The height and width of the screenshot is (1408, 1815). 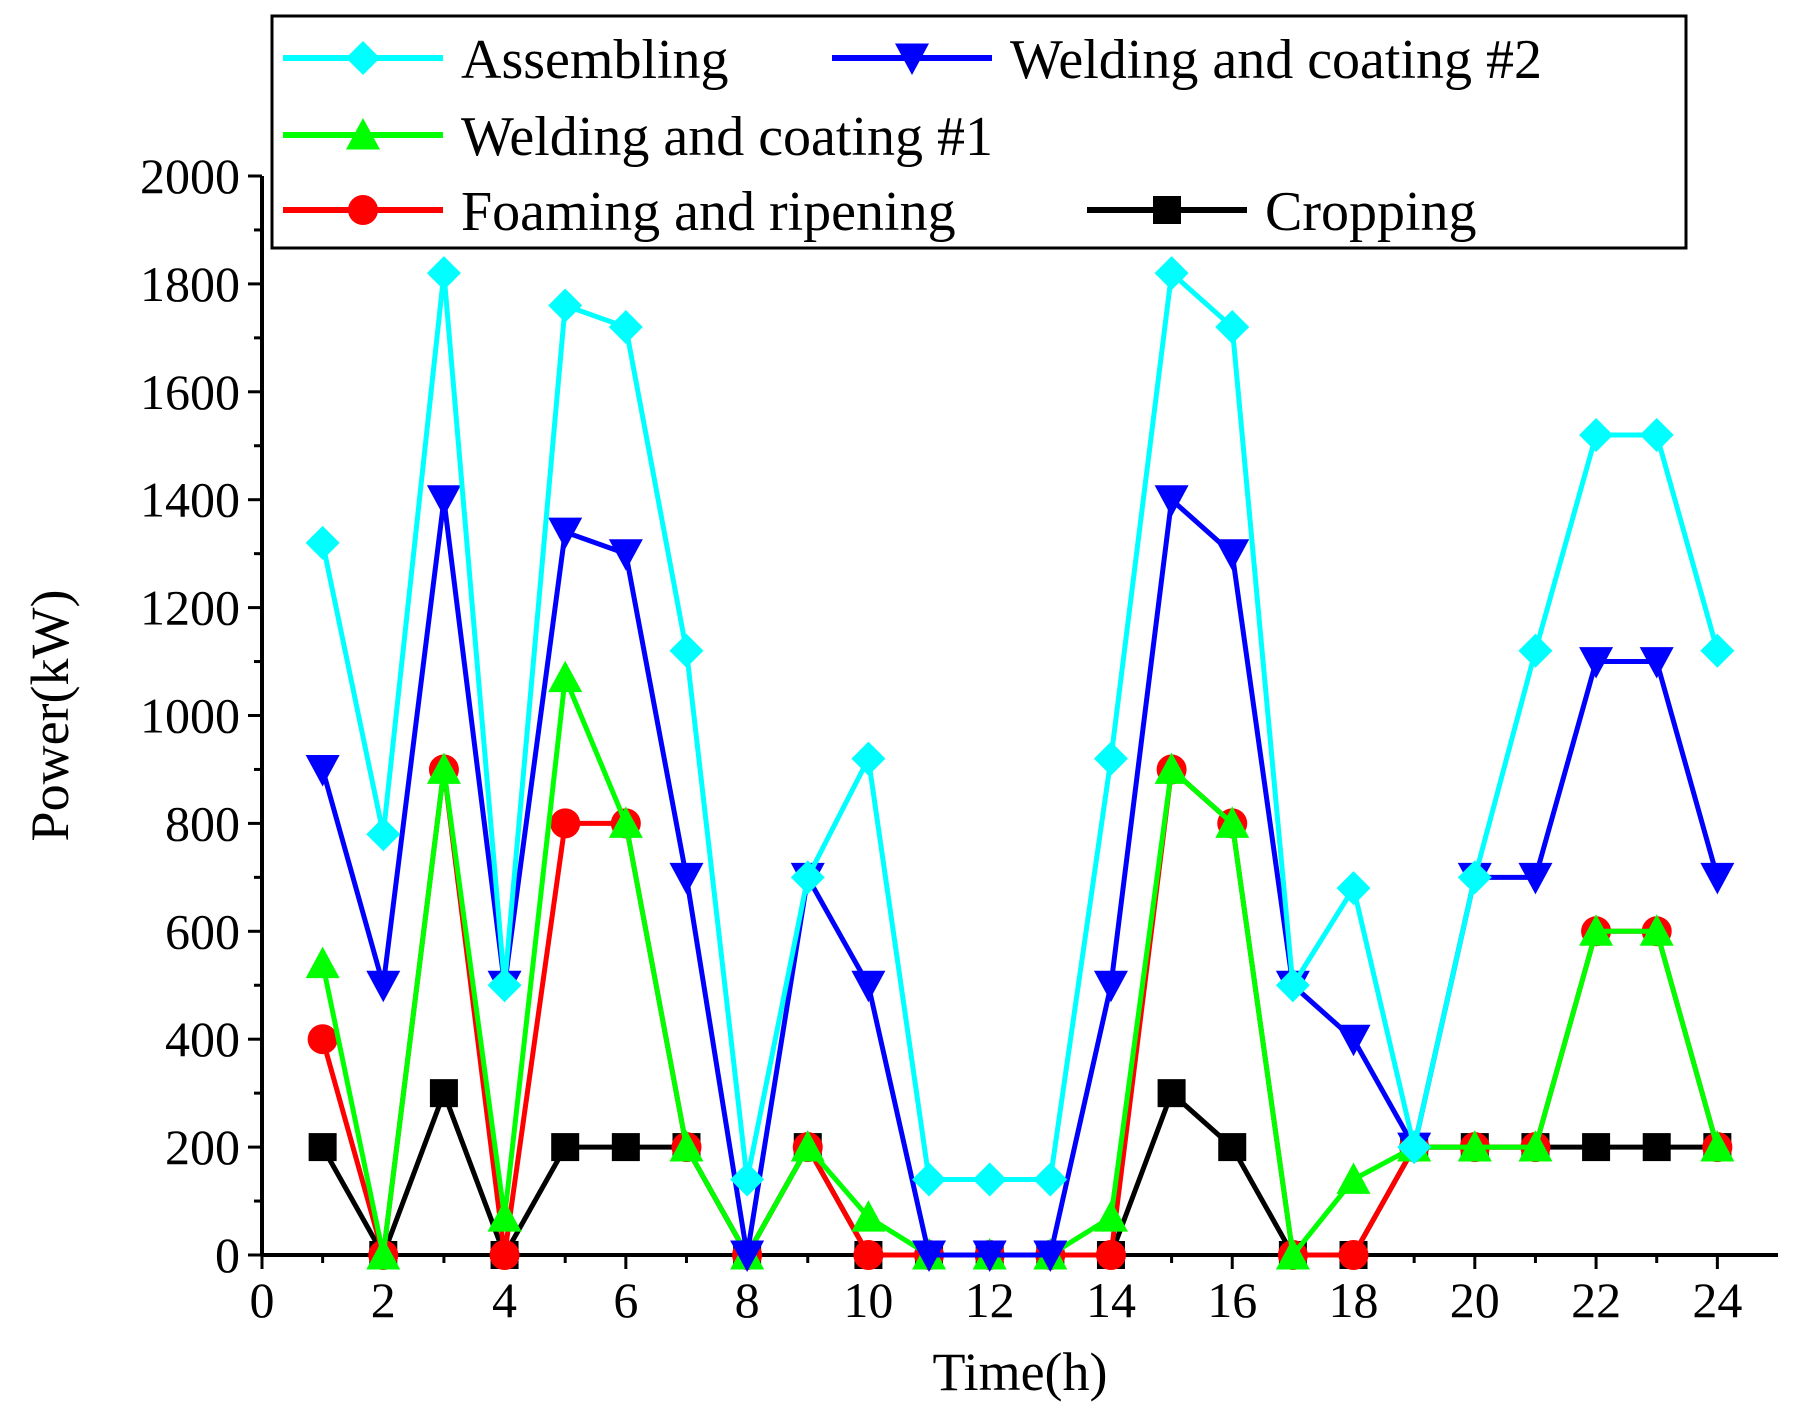 I want to click on x-tick-label: 4, so click(x=504, y=1300).